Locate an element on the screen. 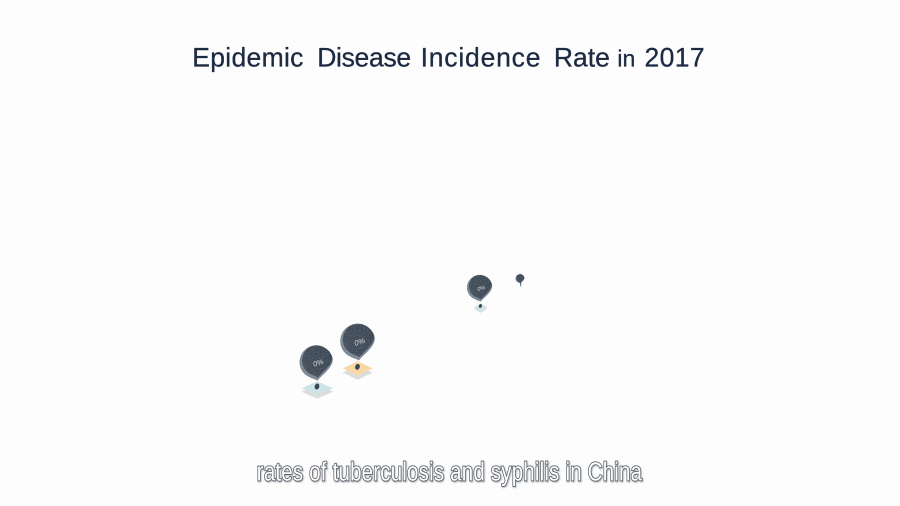  svg-text: Epidemic is located at coordinates (247, 58).